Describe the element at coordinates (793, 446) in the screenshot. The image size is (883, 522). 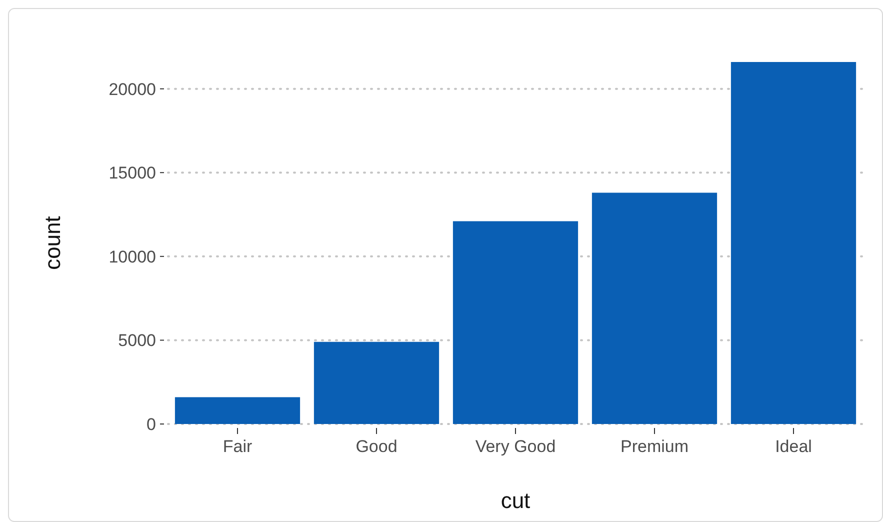
I see `x-tick-label: Ideal` at that location.